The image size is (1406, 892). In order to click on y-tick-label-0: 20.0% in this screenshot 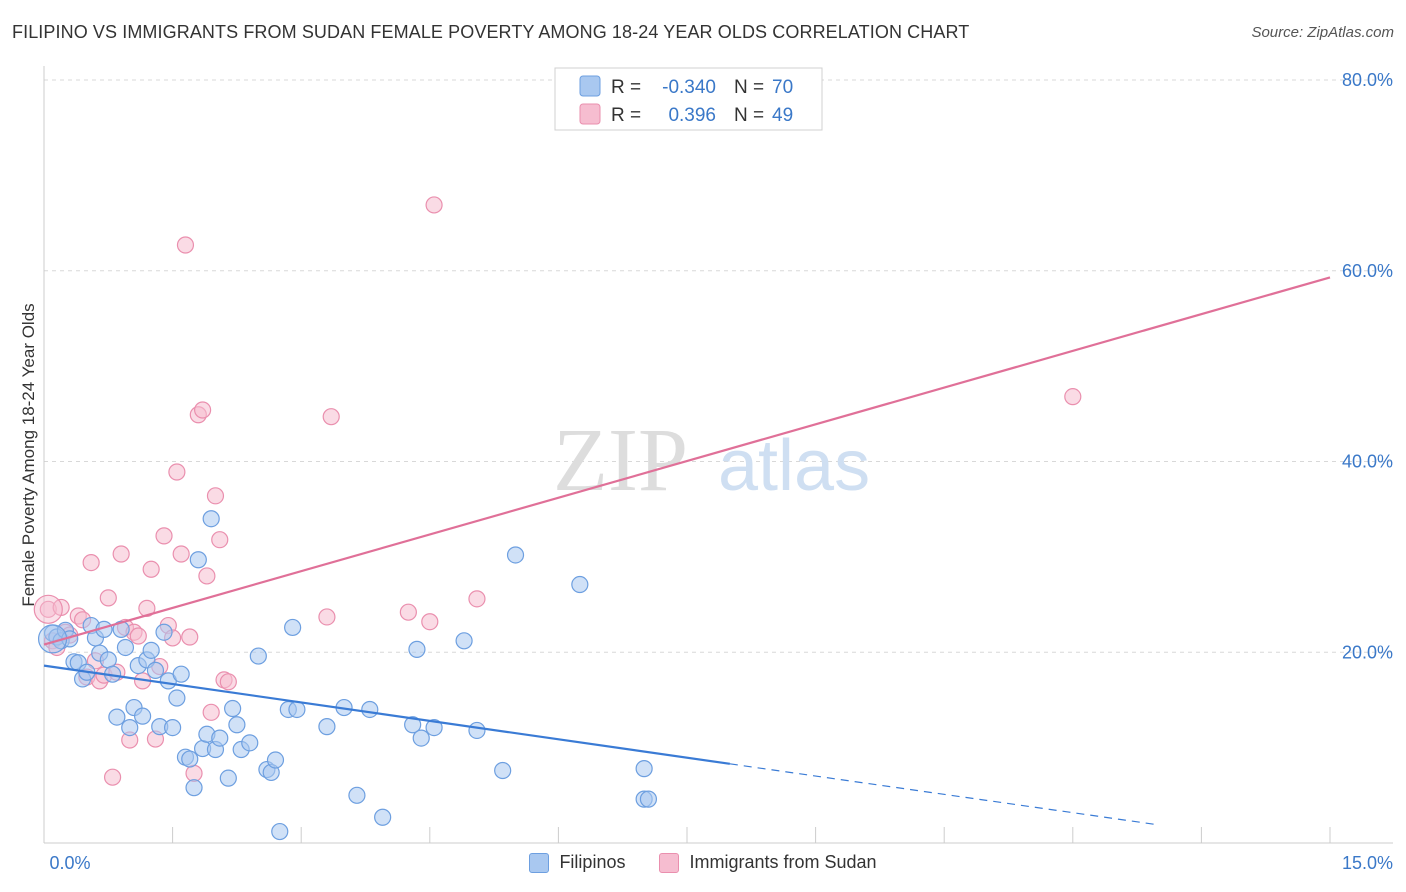, I will do `click(1367, 652)`.